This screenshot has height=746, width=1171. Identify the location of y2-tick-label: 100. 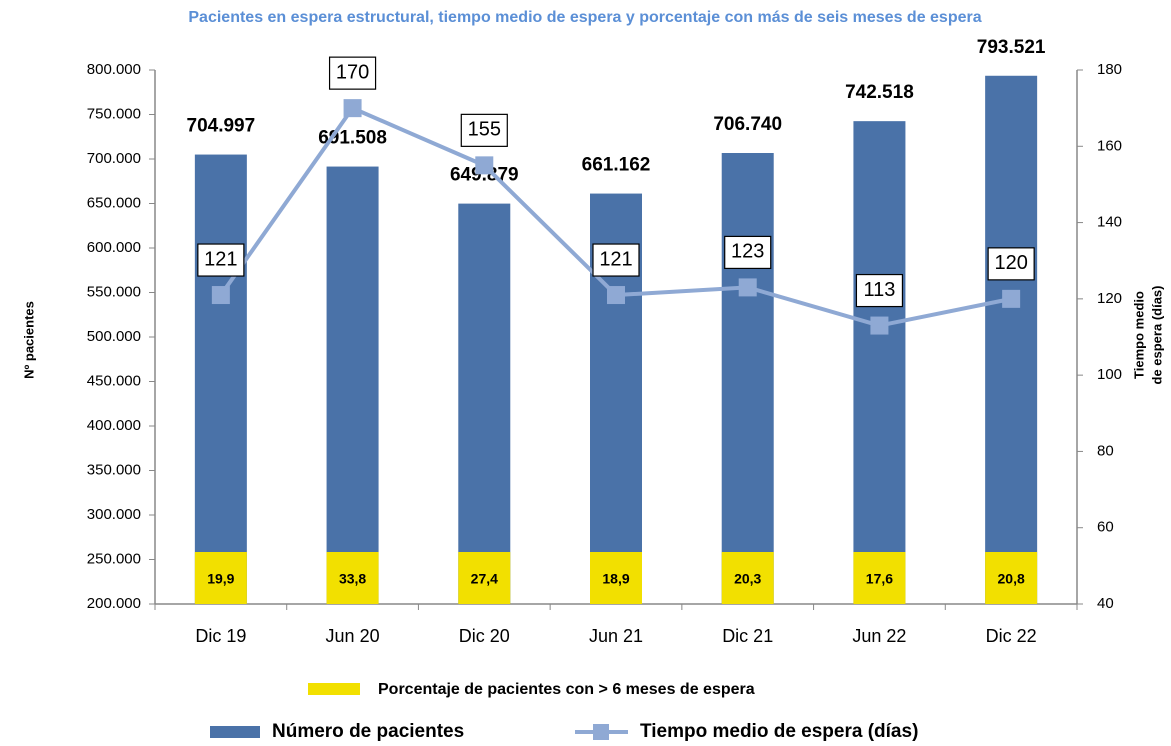
(1109, 374).